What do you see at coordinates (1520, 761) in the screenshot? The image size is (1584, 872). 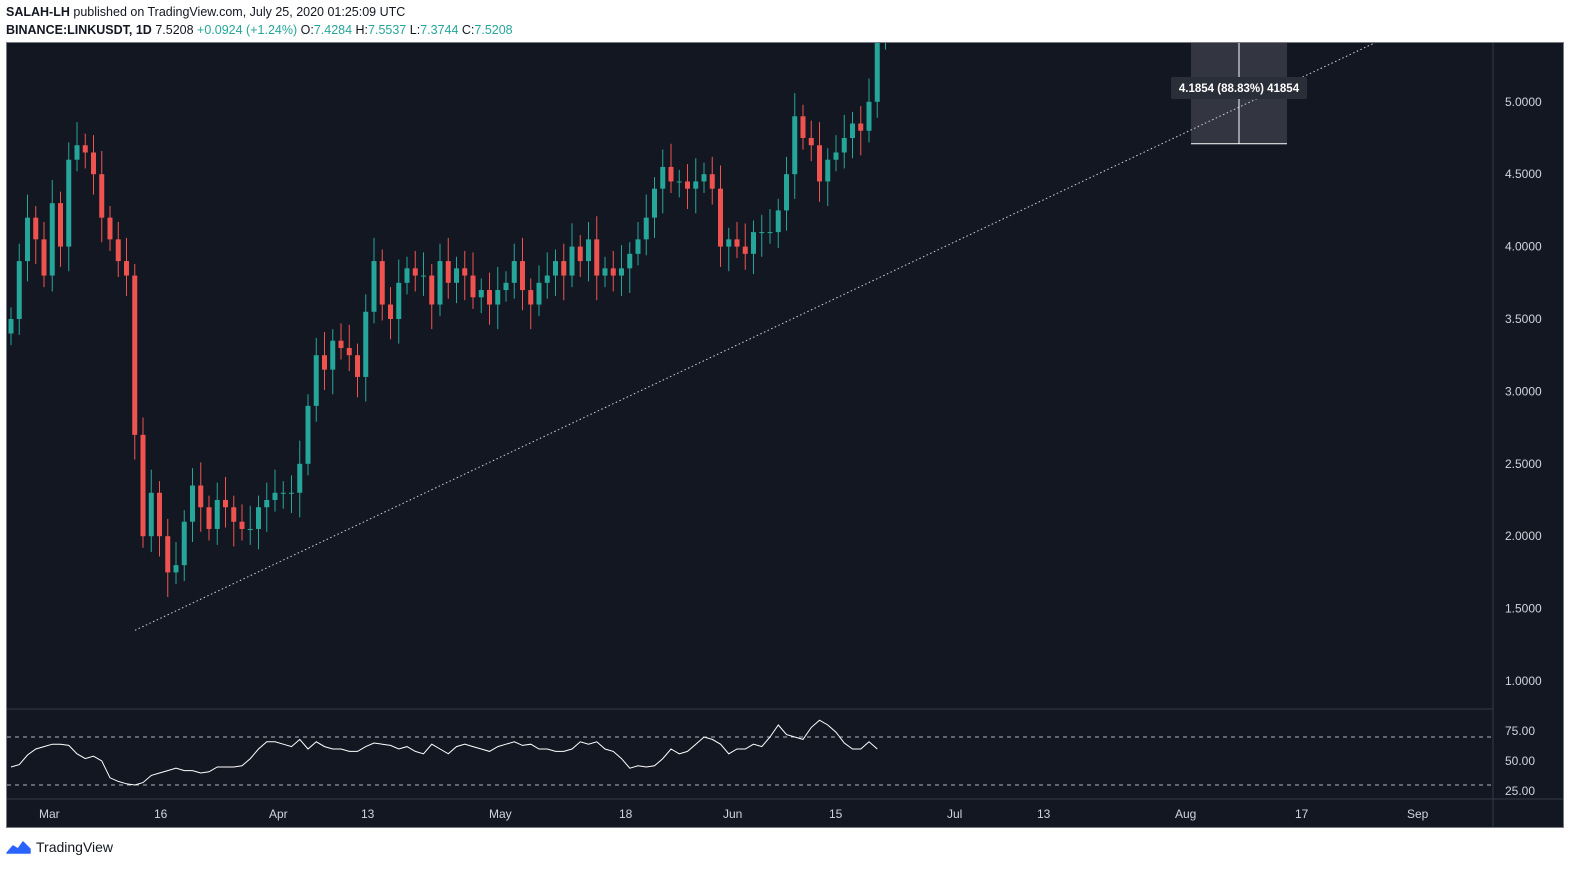 I see `rsi-tick-label: 50.00` at bounding box center [1520, 761].